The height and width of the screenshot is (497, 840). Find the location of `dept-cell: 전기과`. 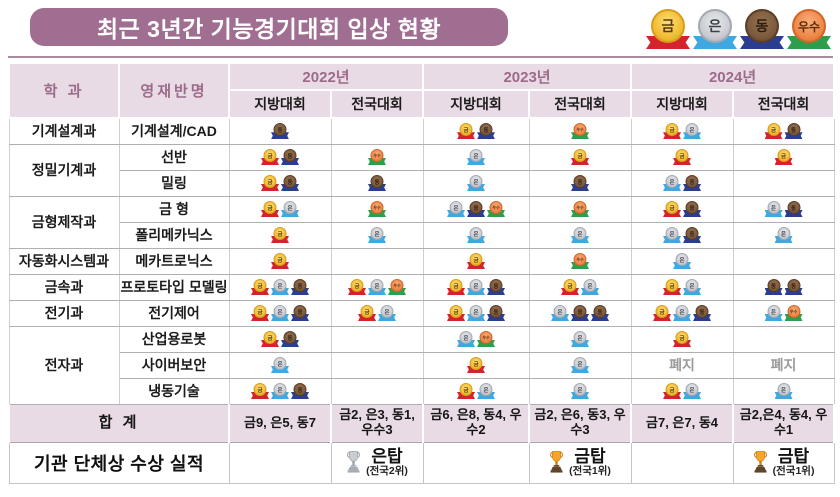

dept-cell: 전기과 is located at coordinates (64, 313).